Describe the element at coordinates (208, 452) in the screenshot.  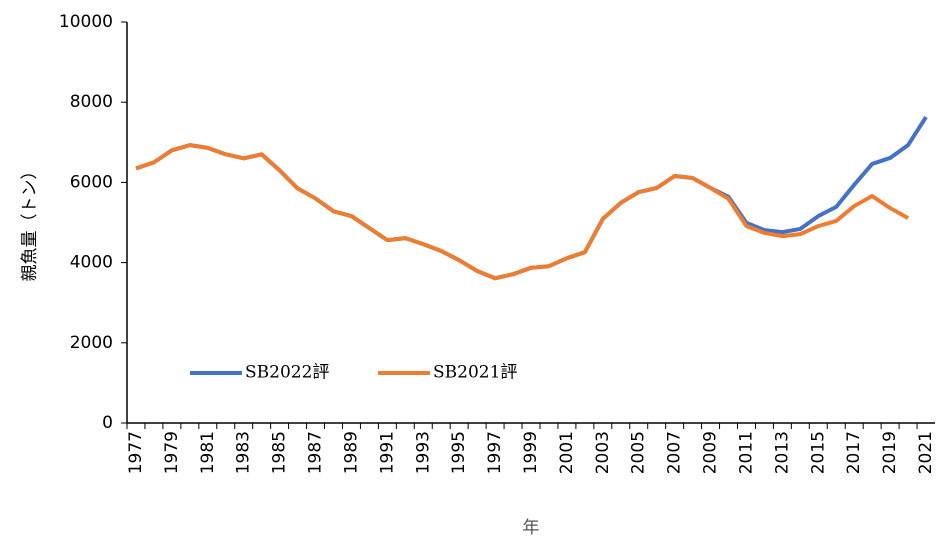
I see `x-tick-label: 1981` at that location.